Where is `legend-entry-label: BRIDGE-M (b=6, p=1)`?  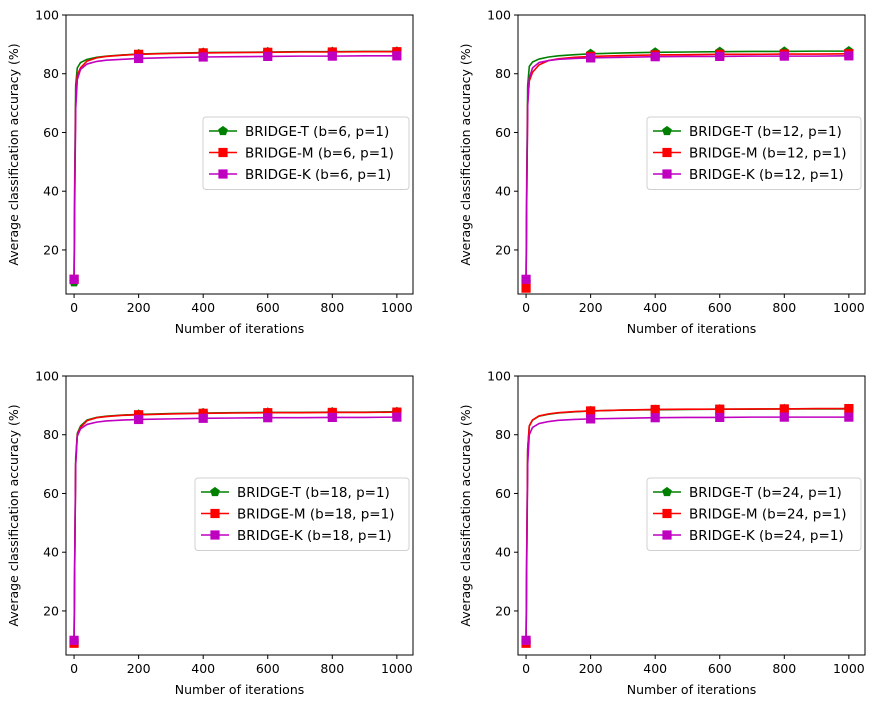 legend-entry-label: BRIDGE-M (b=6, p=1) is located at coordinates (319, 154).